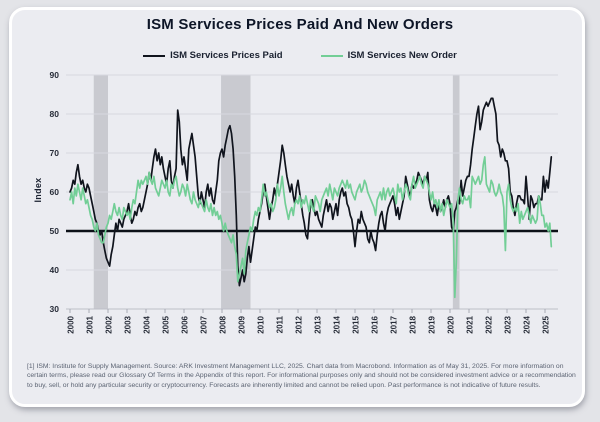  What do you see at coordinates (204, 324) in the screenshot?
I see `svg-text: 2007` at bounding box center [204, 324].